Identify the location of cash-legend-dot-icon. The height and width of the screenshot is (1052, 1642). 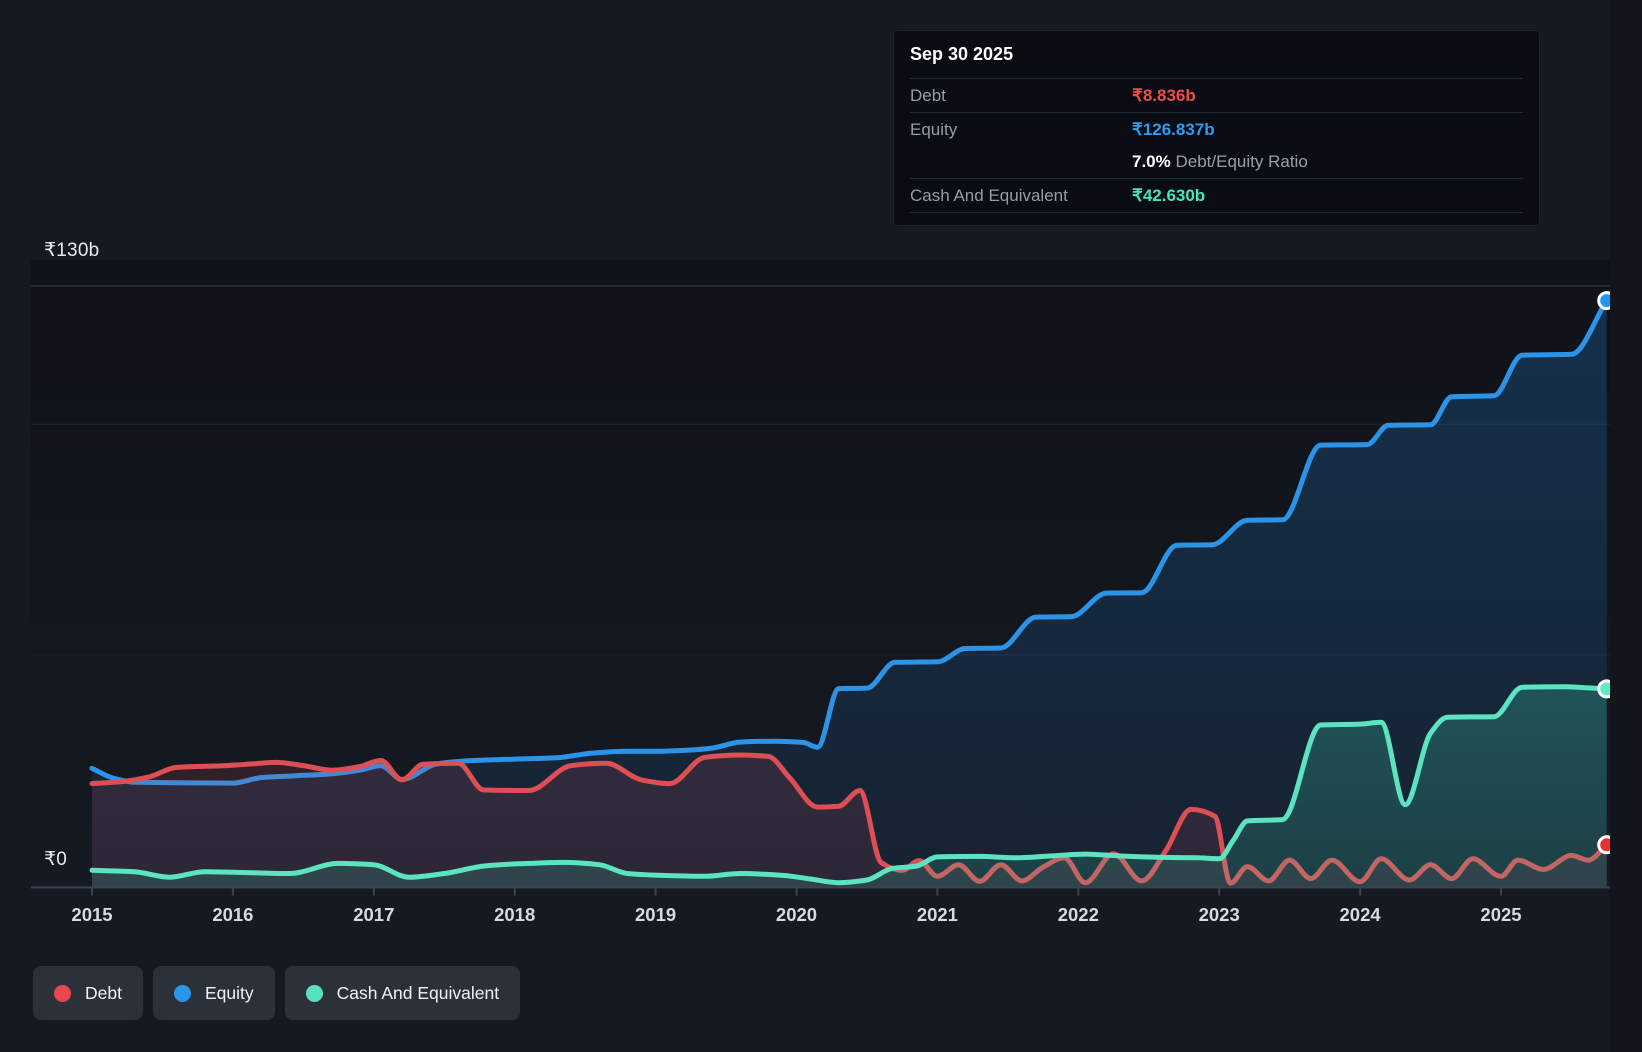
(314, 993).